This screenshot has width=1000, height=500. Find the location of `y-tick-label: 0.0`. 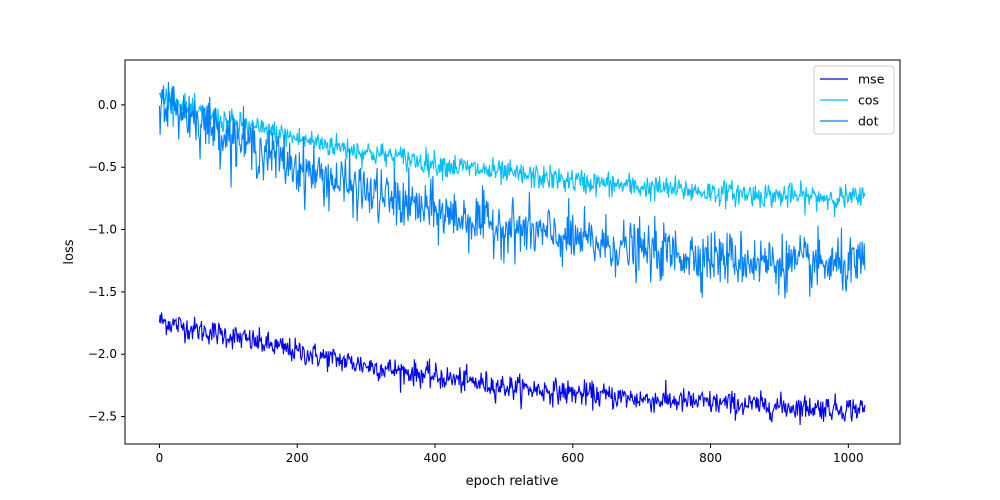

y-tick-label: 0.0 is located at coordinates (107, 105).